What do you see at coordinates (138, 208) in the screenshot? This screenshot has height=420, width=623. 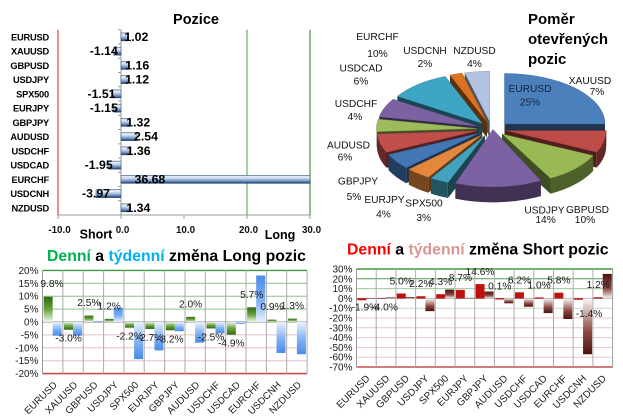 I see `svg-text: 1.34` at bounding box center [138, 208].